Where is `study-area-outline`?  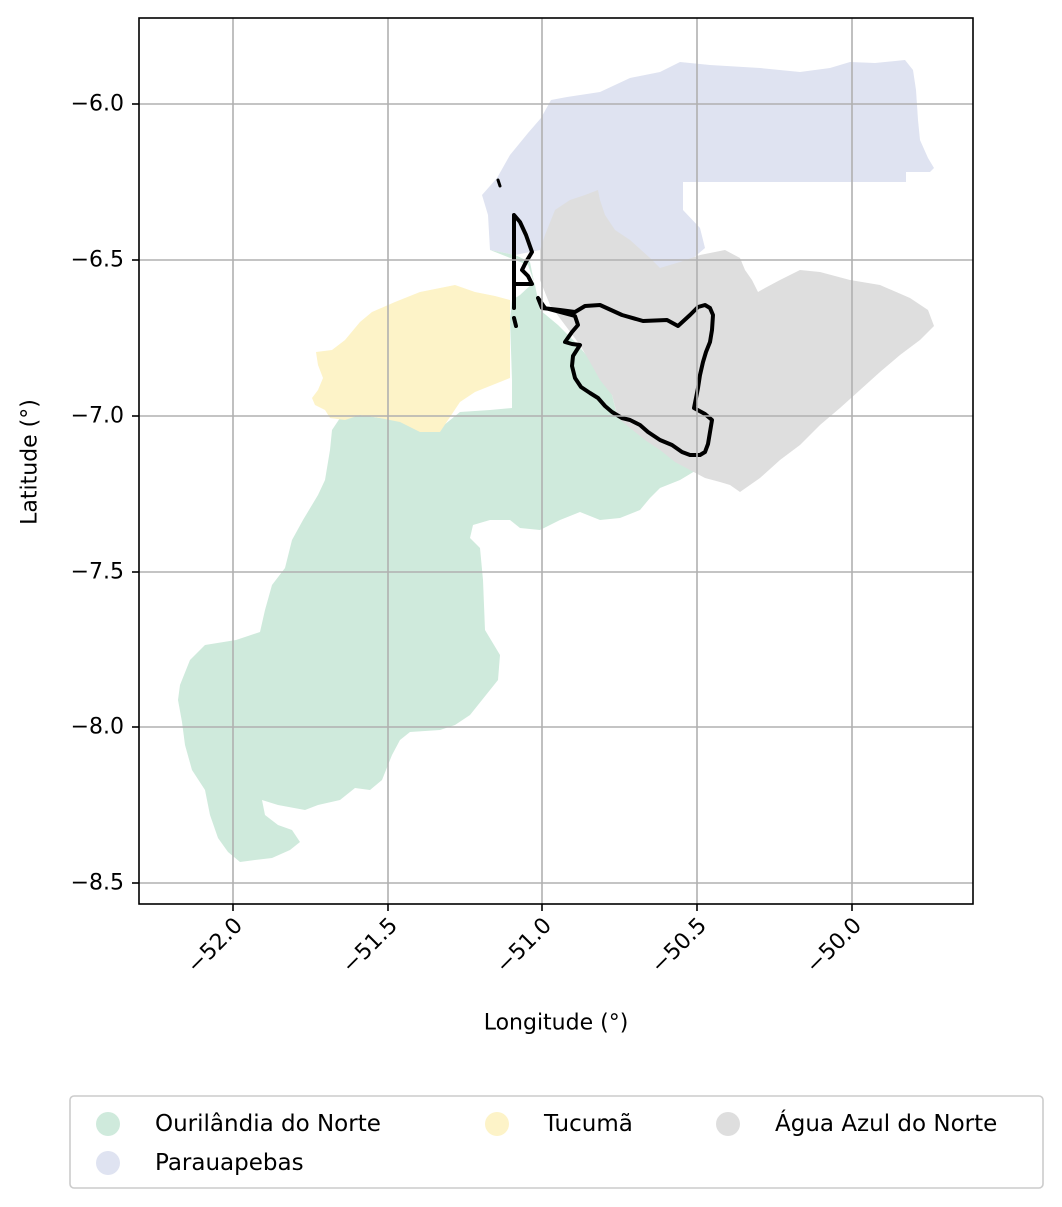
study-area-outline is located at coordinates (605, 317).